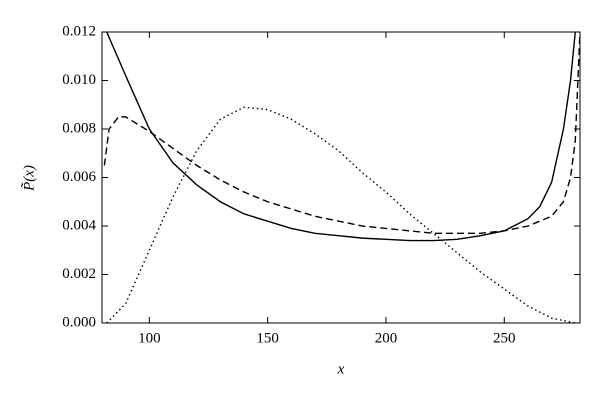  Describe the element at coordinates (79, 177) in the screenshot. I see `y-tick-label: 0.006` at that location.